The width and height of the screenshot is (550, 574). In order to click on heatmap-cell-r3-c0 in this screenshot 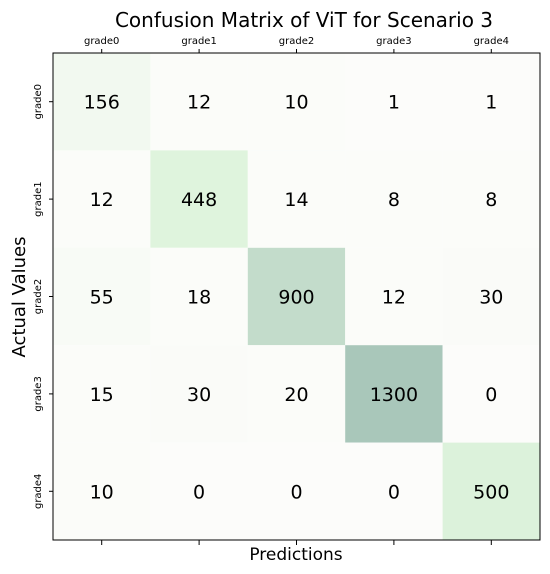, I will do `click(102, 394)`.